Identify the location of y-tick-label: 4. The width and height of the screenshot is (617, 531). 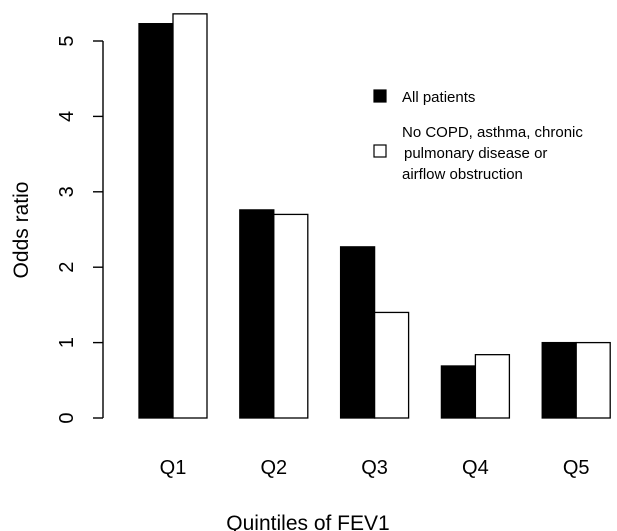
(67, 116).